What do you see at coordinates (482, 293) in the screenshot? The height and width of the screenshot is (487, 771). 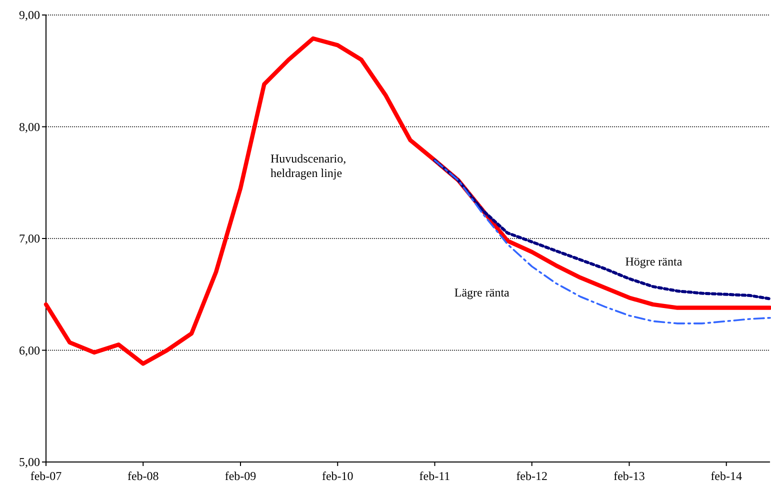 I see `text: Lägre ränta` at bounding box center [482, 293].